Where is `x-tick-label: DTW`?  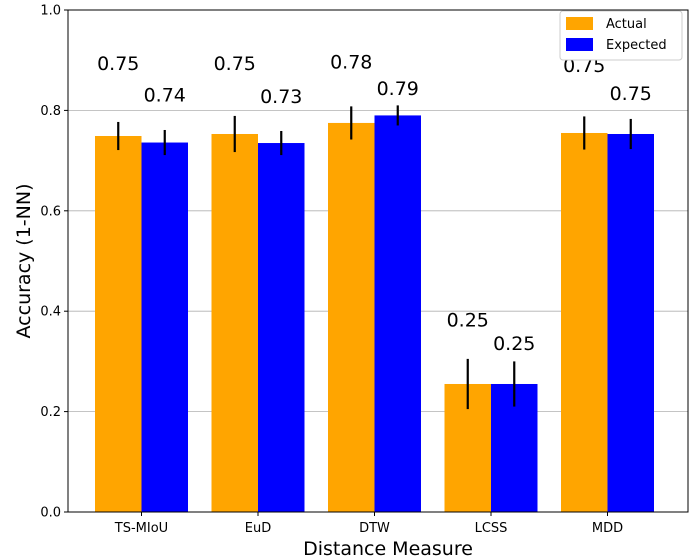 x-tick-label: DTW is located at coordinates (374, 528).